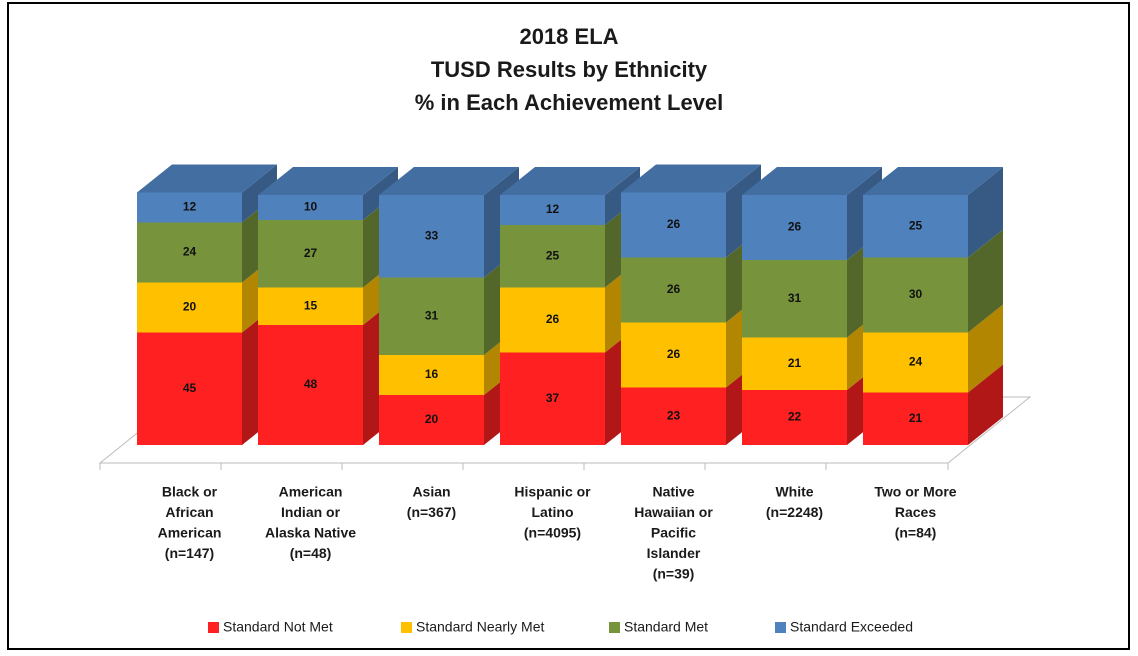  I want to click on x-tick-label: Hispanic or, so click(552, 492).